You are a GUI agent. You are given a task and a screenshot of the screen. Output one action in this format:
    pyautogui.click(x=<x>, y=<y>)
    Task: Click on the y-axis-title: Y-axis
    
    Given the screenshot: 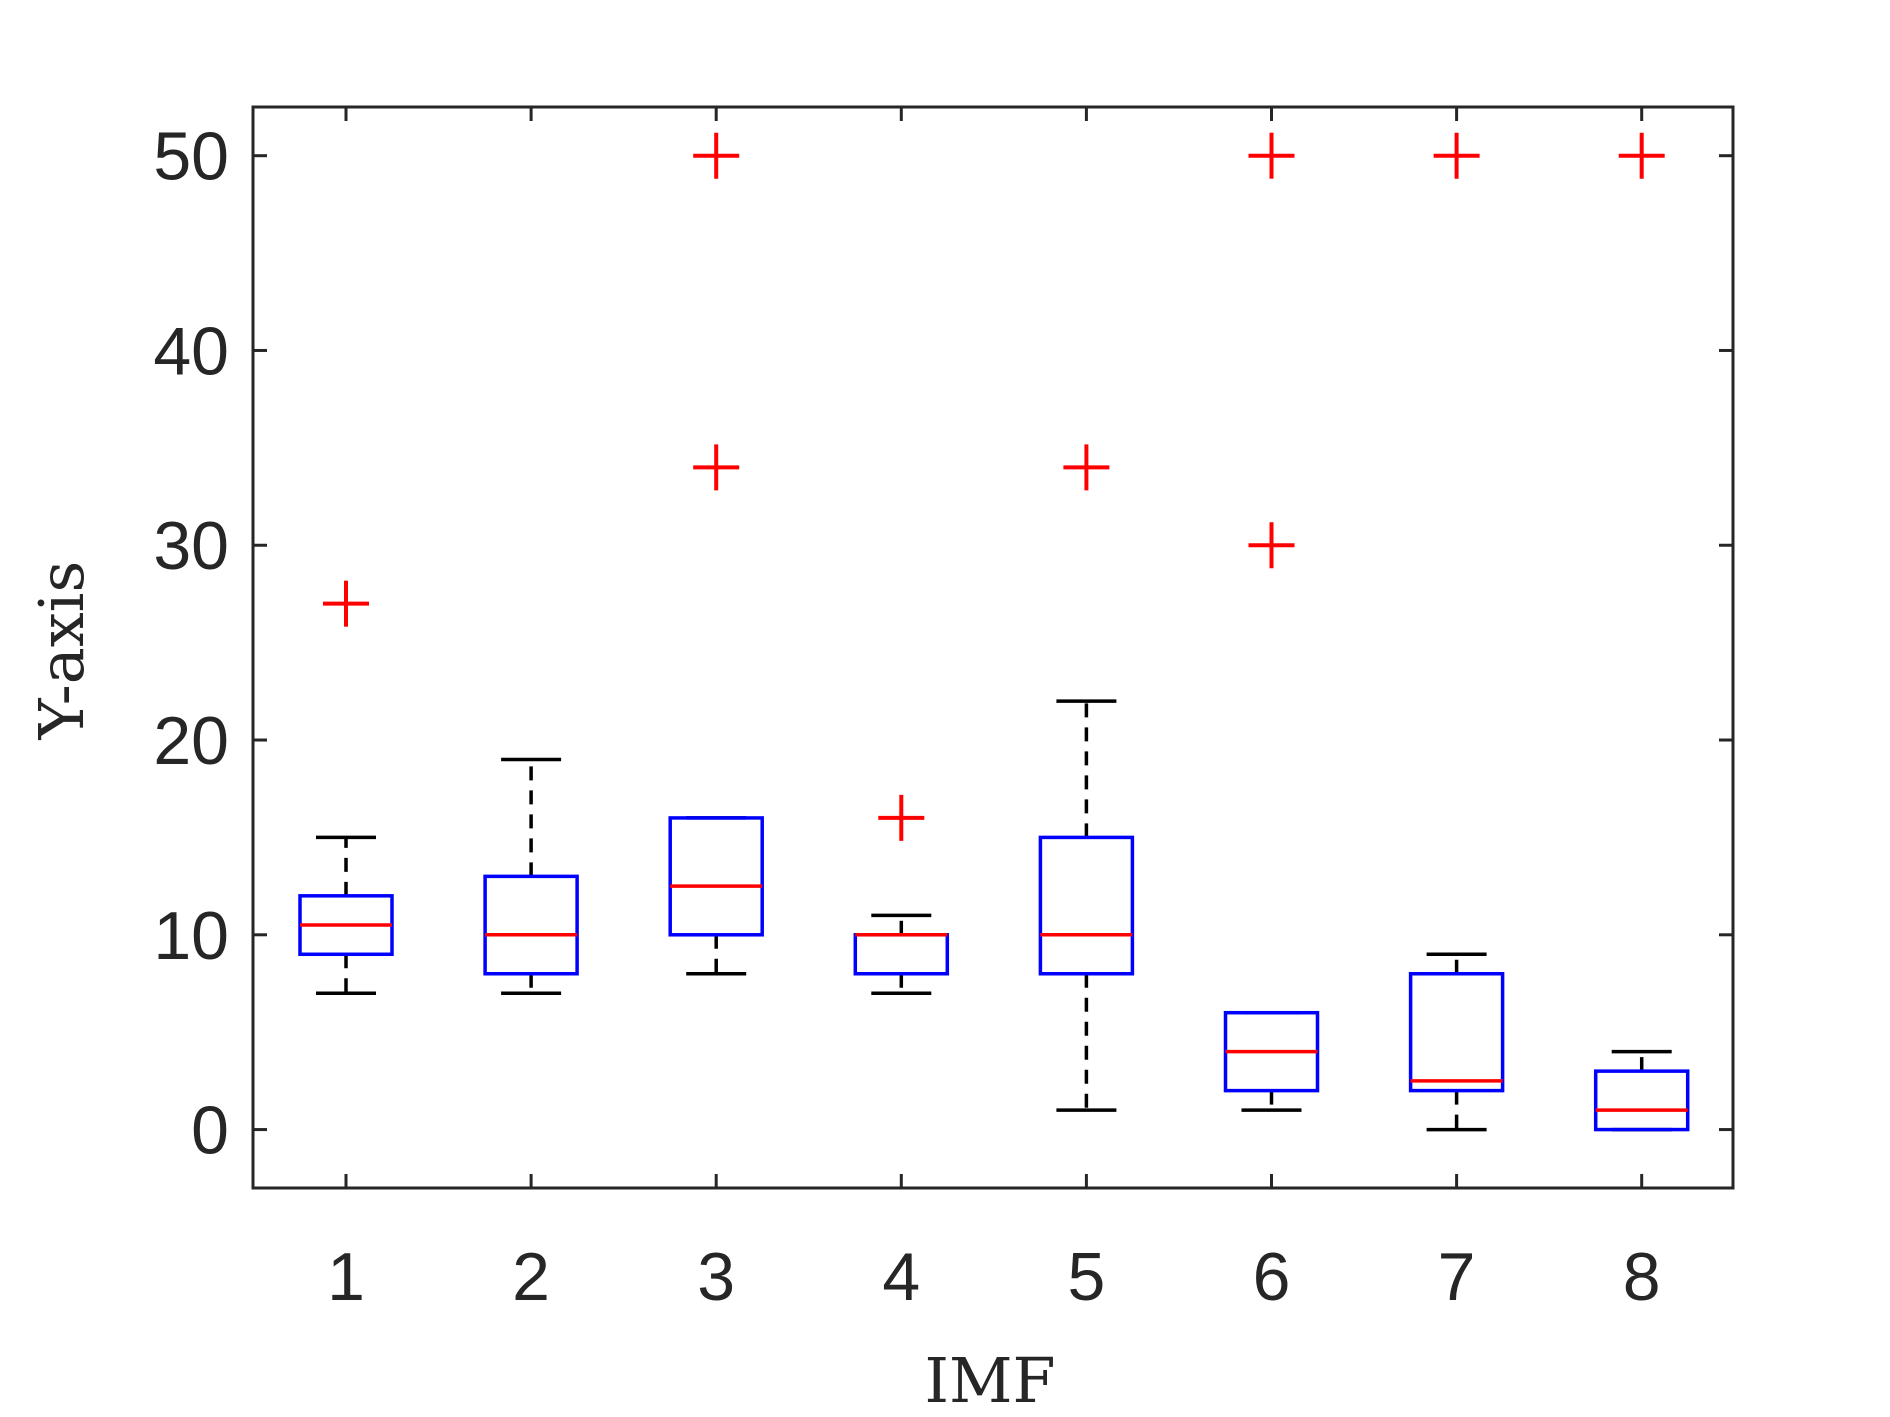 What is the action you would take?
    pyautogui.click(x=61, y=651)
    